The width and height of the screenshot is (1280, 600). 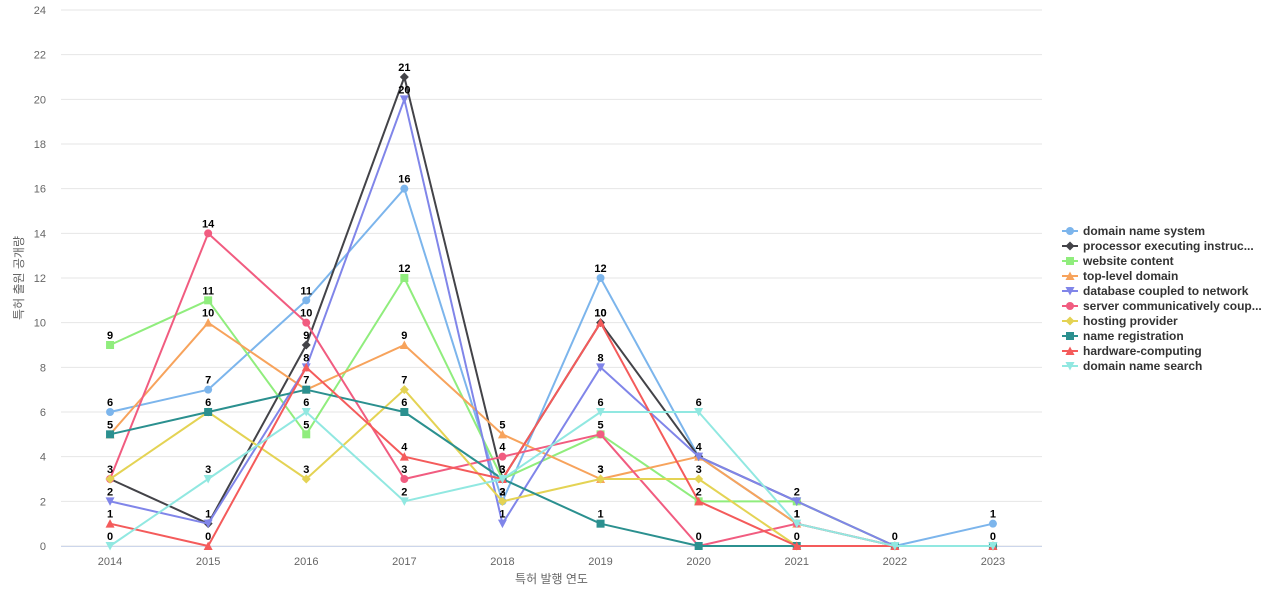 What do you see at coordinates (1132, 351) in the screenshot?
I see `legend-item: hardware-computing` at bounding box center [1132, 351].